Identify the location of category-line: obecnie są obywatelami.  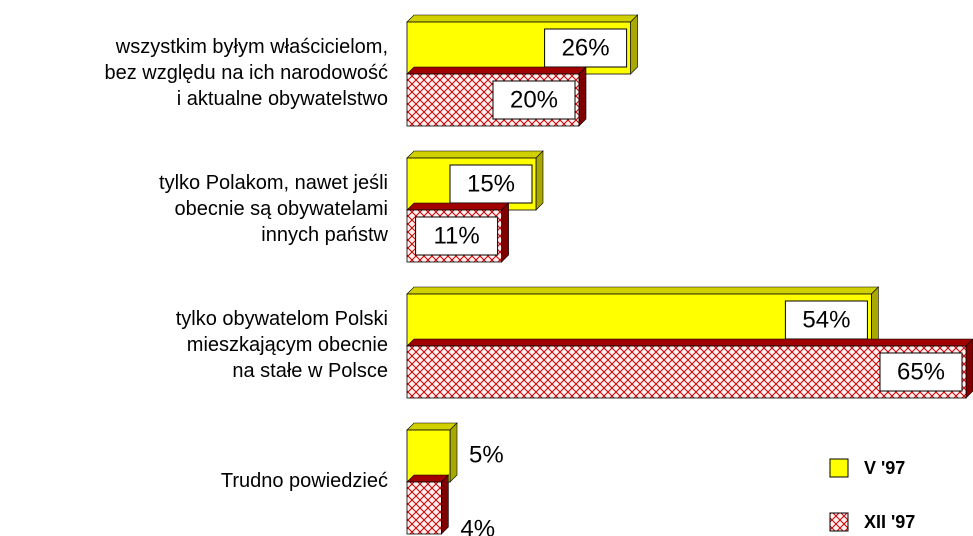
(281, 209).